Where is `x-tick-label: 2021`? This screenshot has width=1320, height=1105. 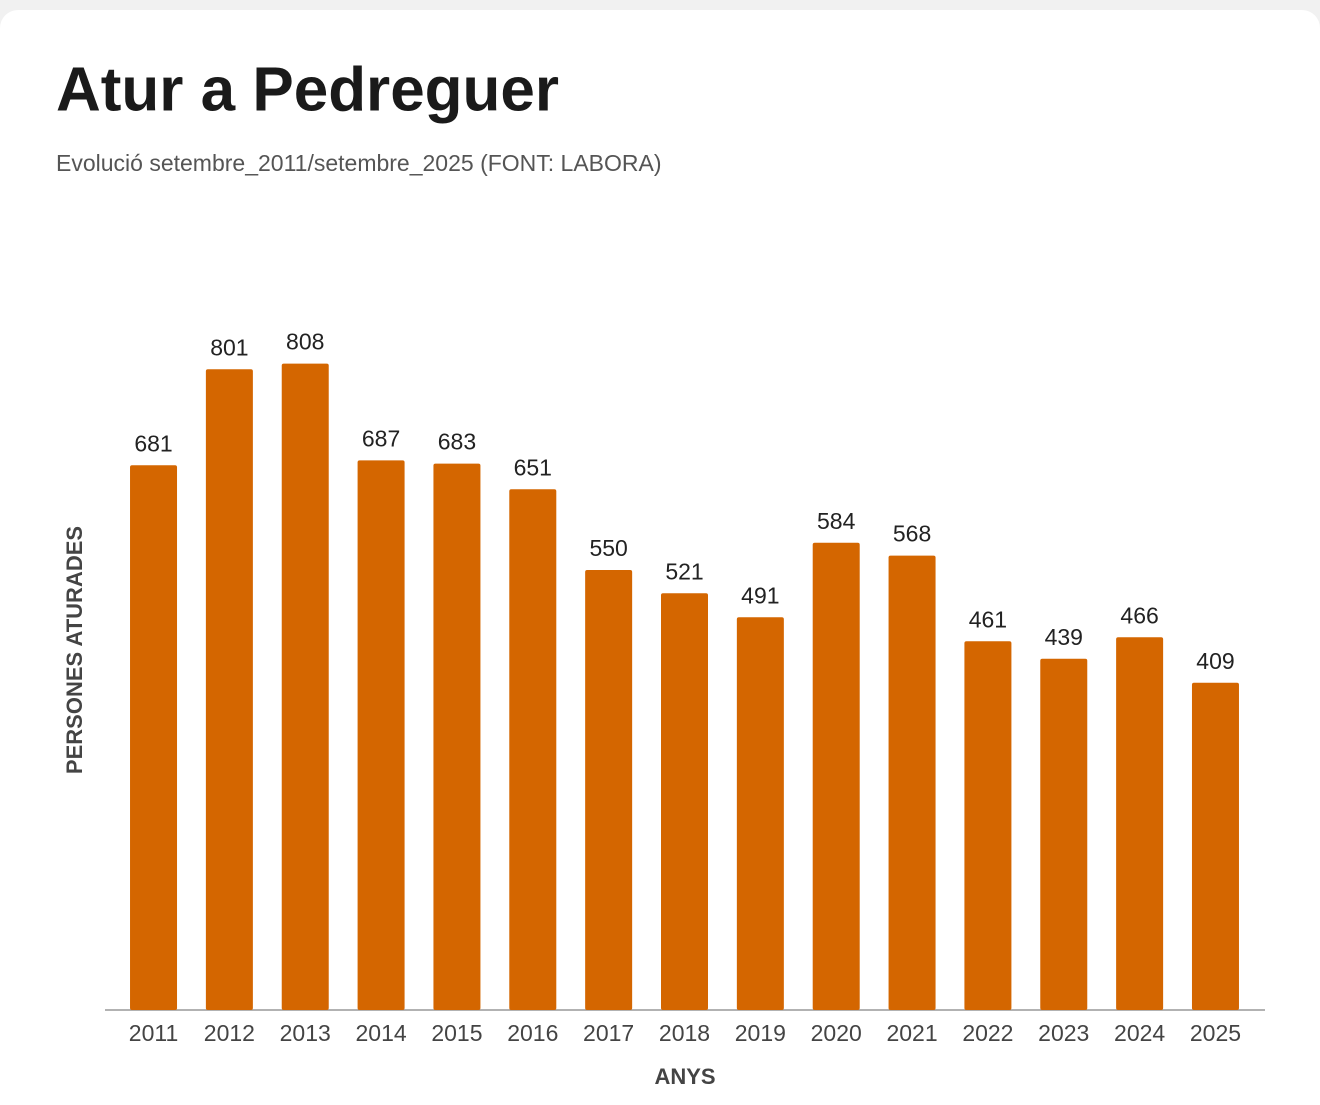
x-tick-label: 2021 is located at coordinates (911, 1033).